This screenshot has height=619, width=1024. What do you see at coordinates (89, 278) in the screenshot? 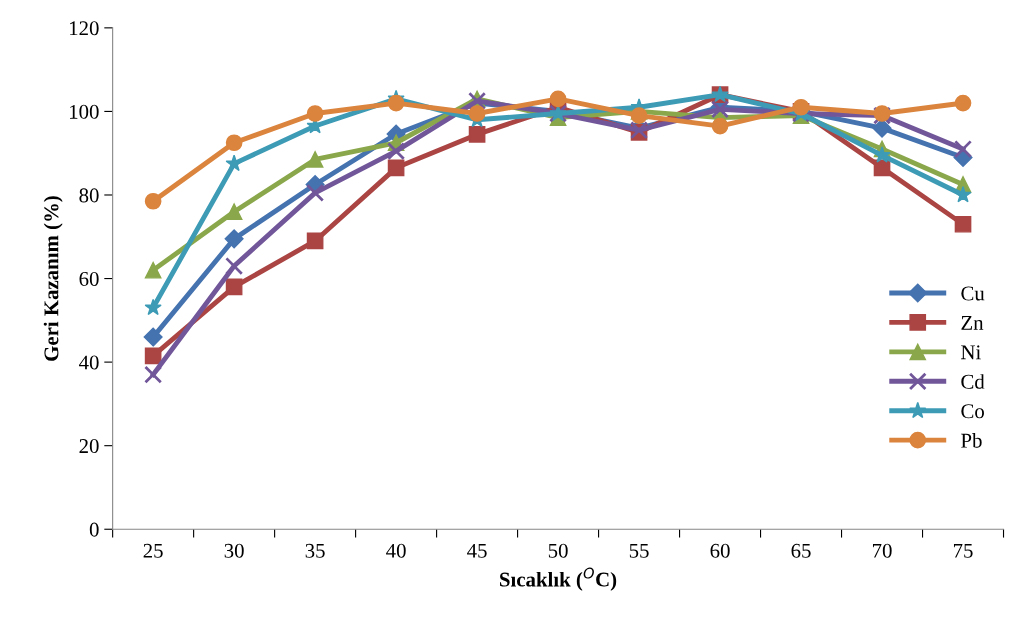
I see `y-tick-label: 60` at bounding box center [89, 278].